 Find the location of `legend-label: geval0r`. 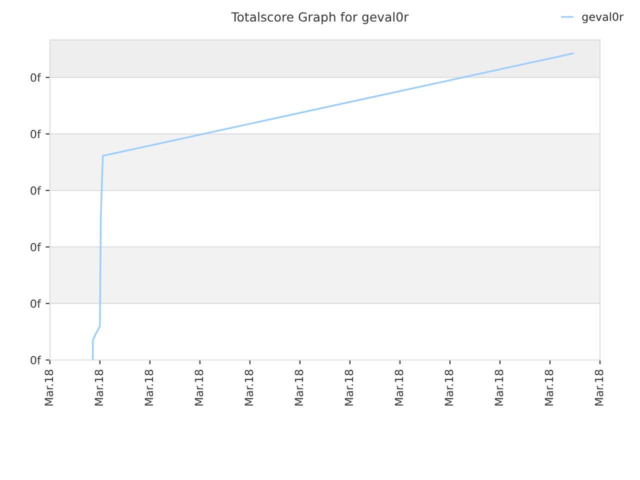

legend-label: geval0r is located at coordinates (603, 18).